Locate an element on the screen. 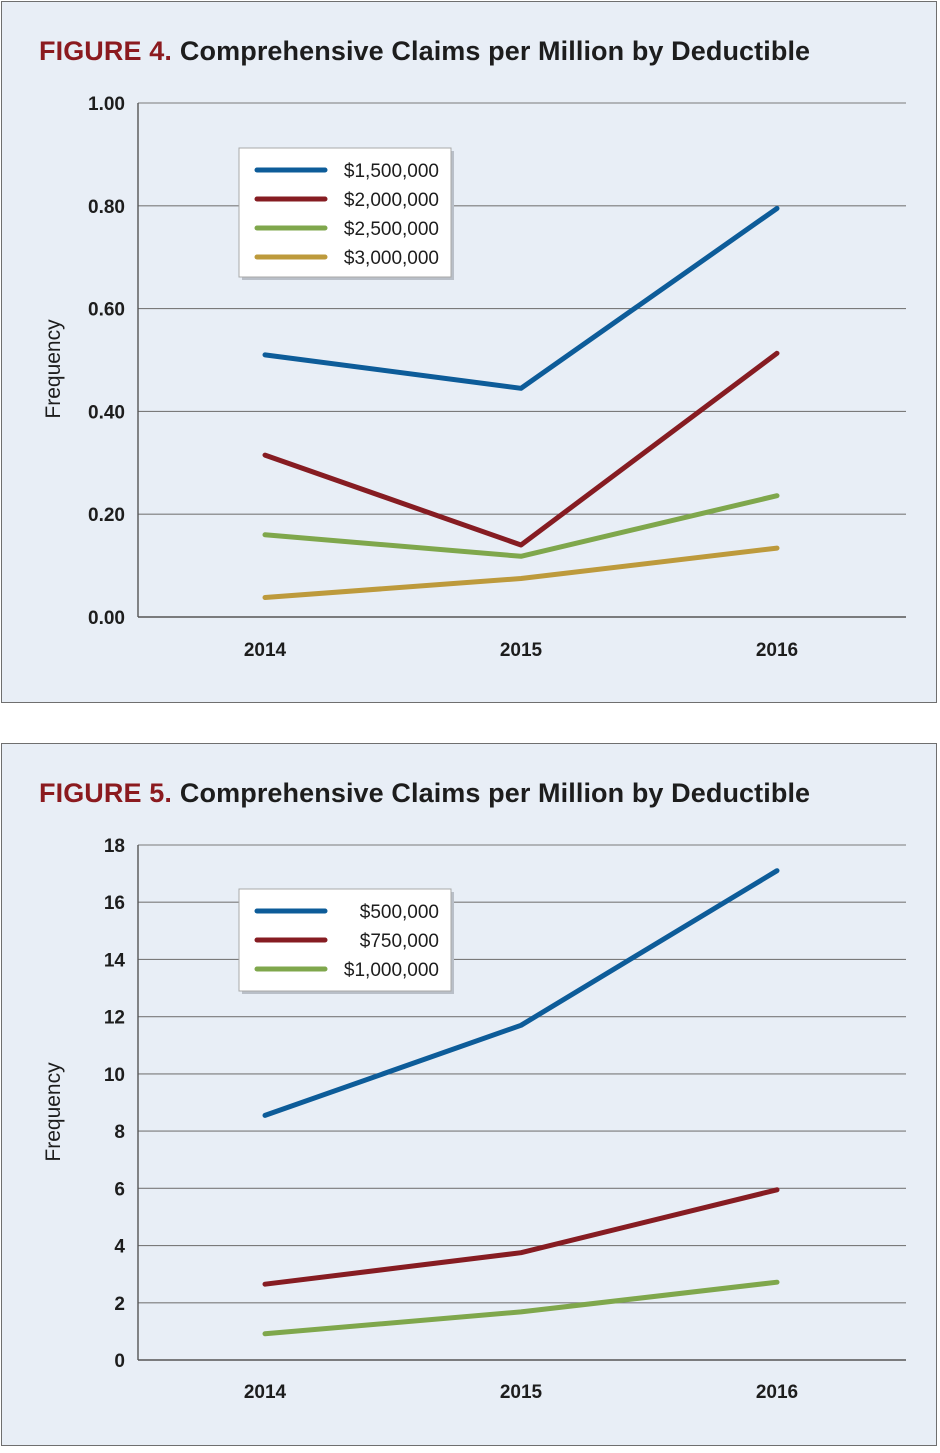 Image resolution: width=940 pixels, height=1453 pixels. legend-entry: $1,500,000 is located at coordinates (391, 171).